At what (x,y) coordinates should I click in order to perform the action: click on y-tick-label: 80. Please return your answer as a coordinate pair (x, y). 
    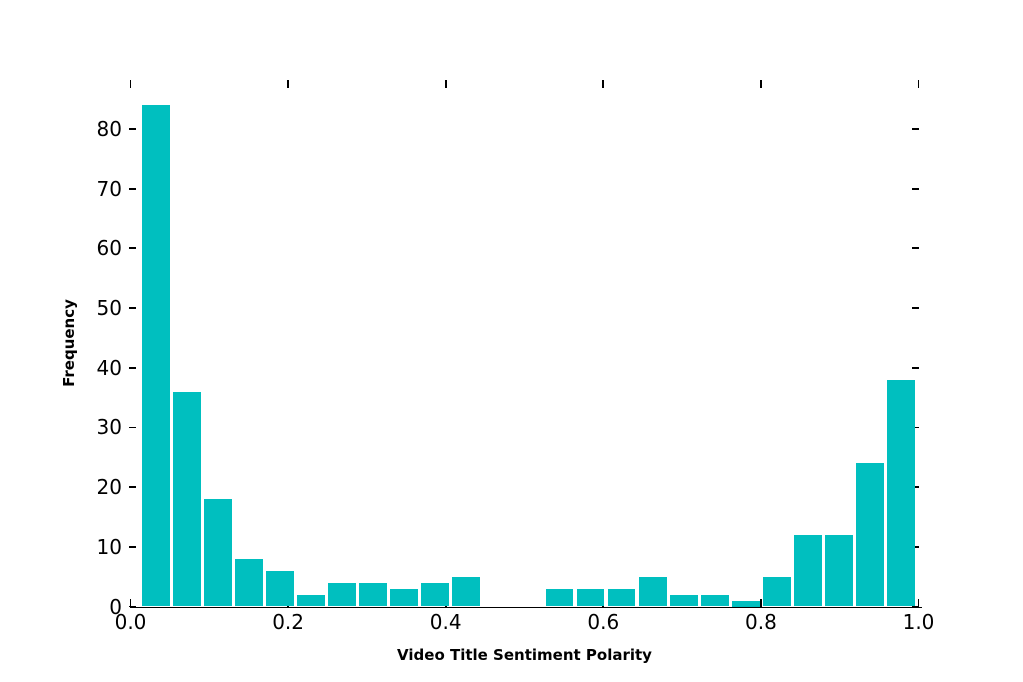
    Looking at the image, I should click on (109, 128).